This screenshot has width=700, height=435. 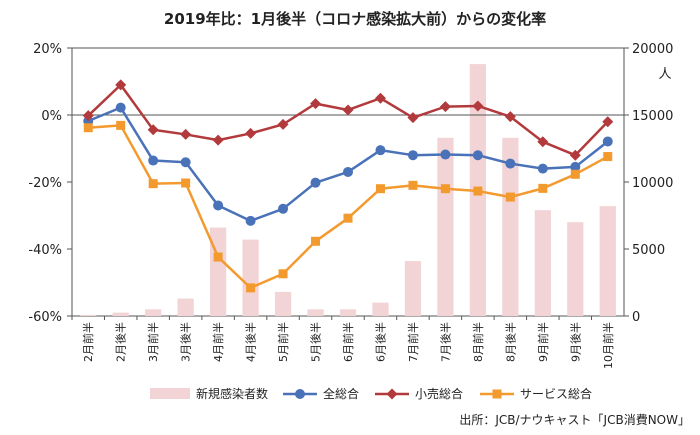 I want to click on category-label: 2月後半, so click(x=121, y=342).